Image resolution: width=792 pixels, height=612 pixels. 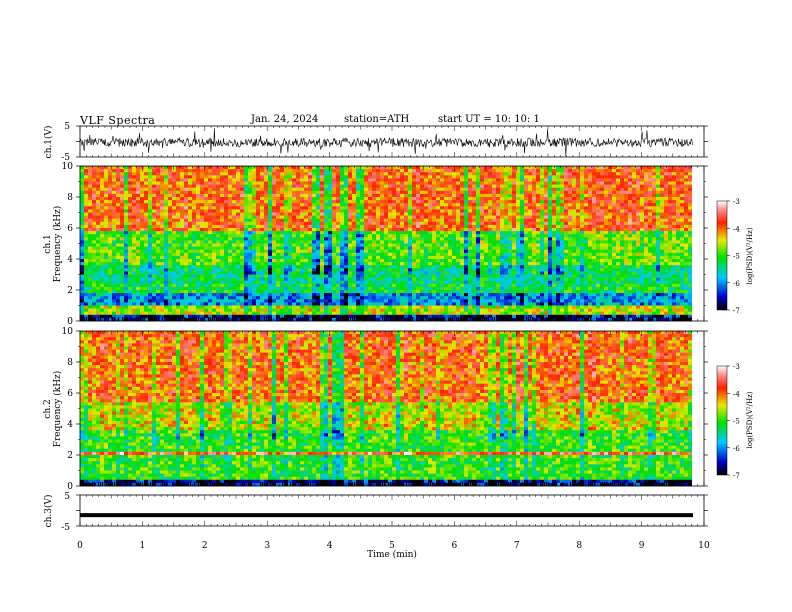 I want to click on ch1-ytick-top: 5, so click(x=67, y=127).